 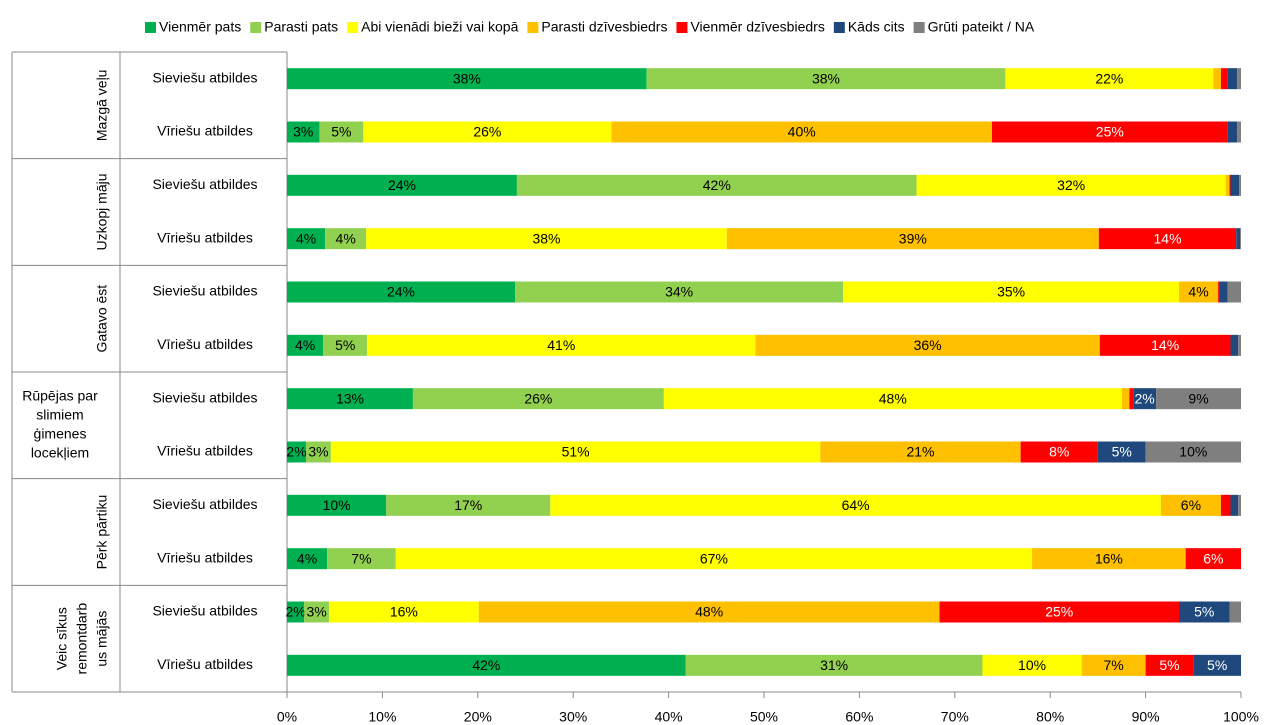 What do you see at coordinates (859, 717) in the screenshot?
I see `x-tick-label: 60%` at bounding box center [859, 717].